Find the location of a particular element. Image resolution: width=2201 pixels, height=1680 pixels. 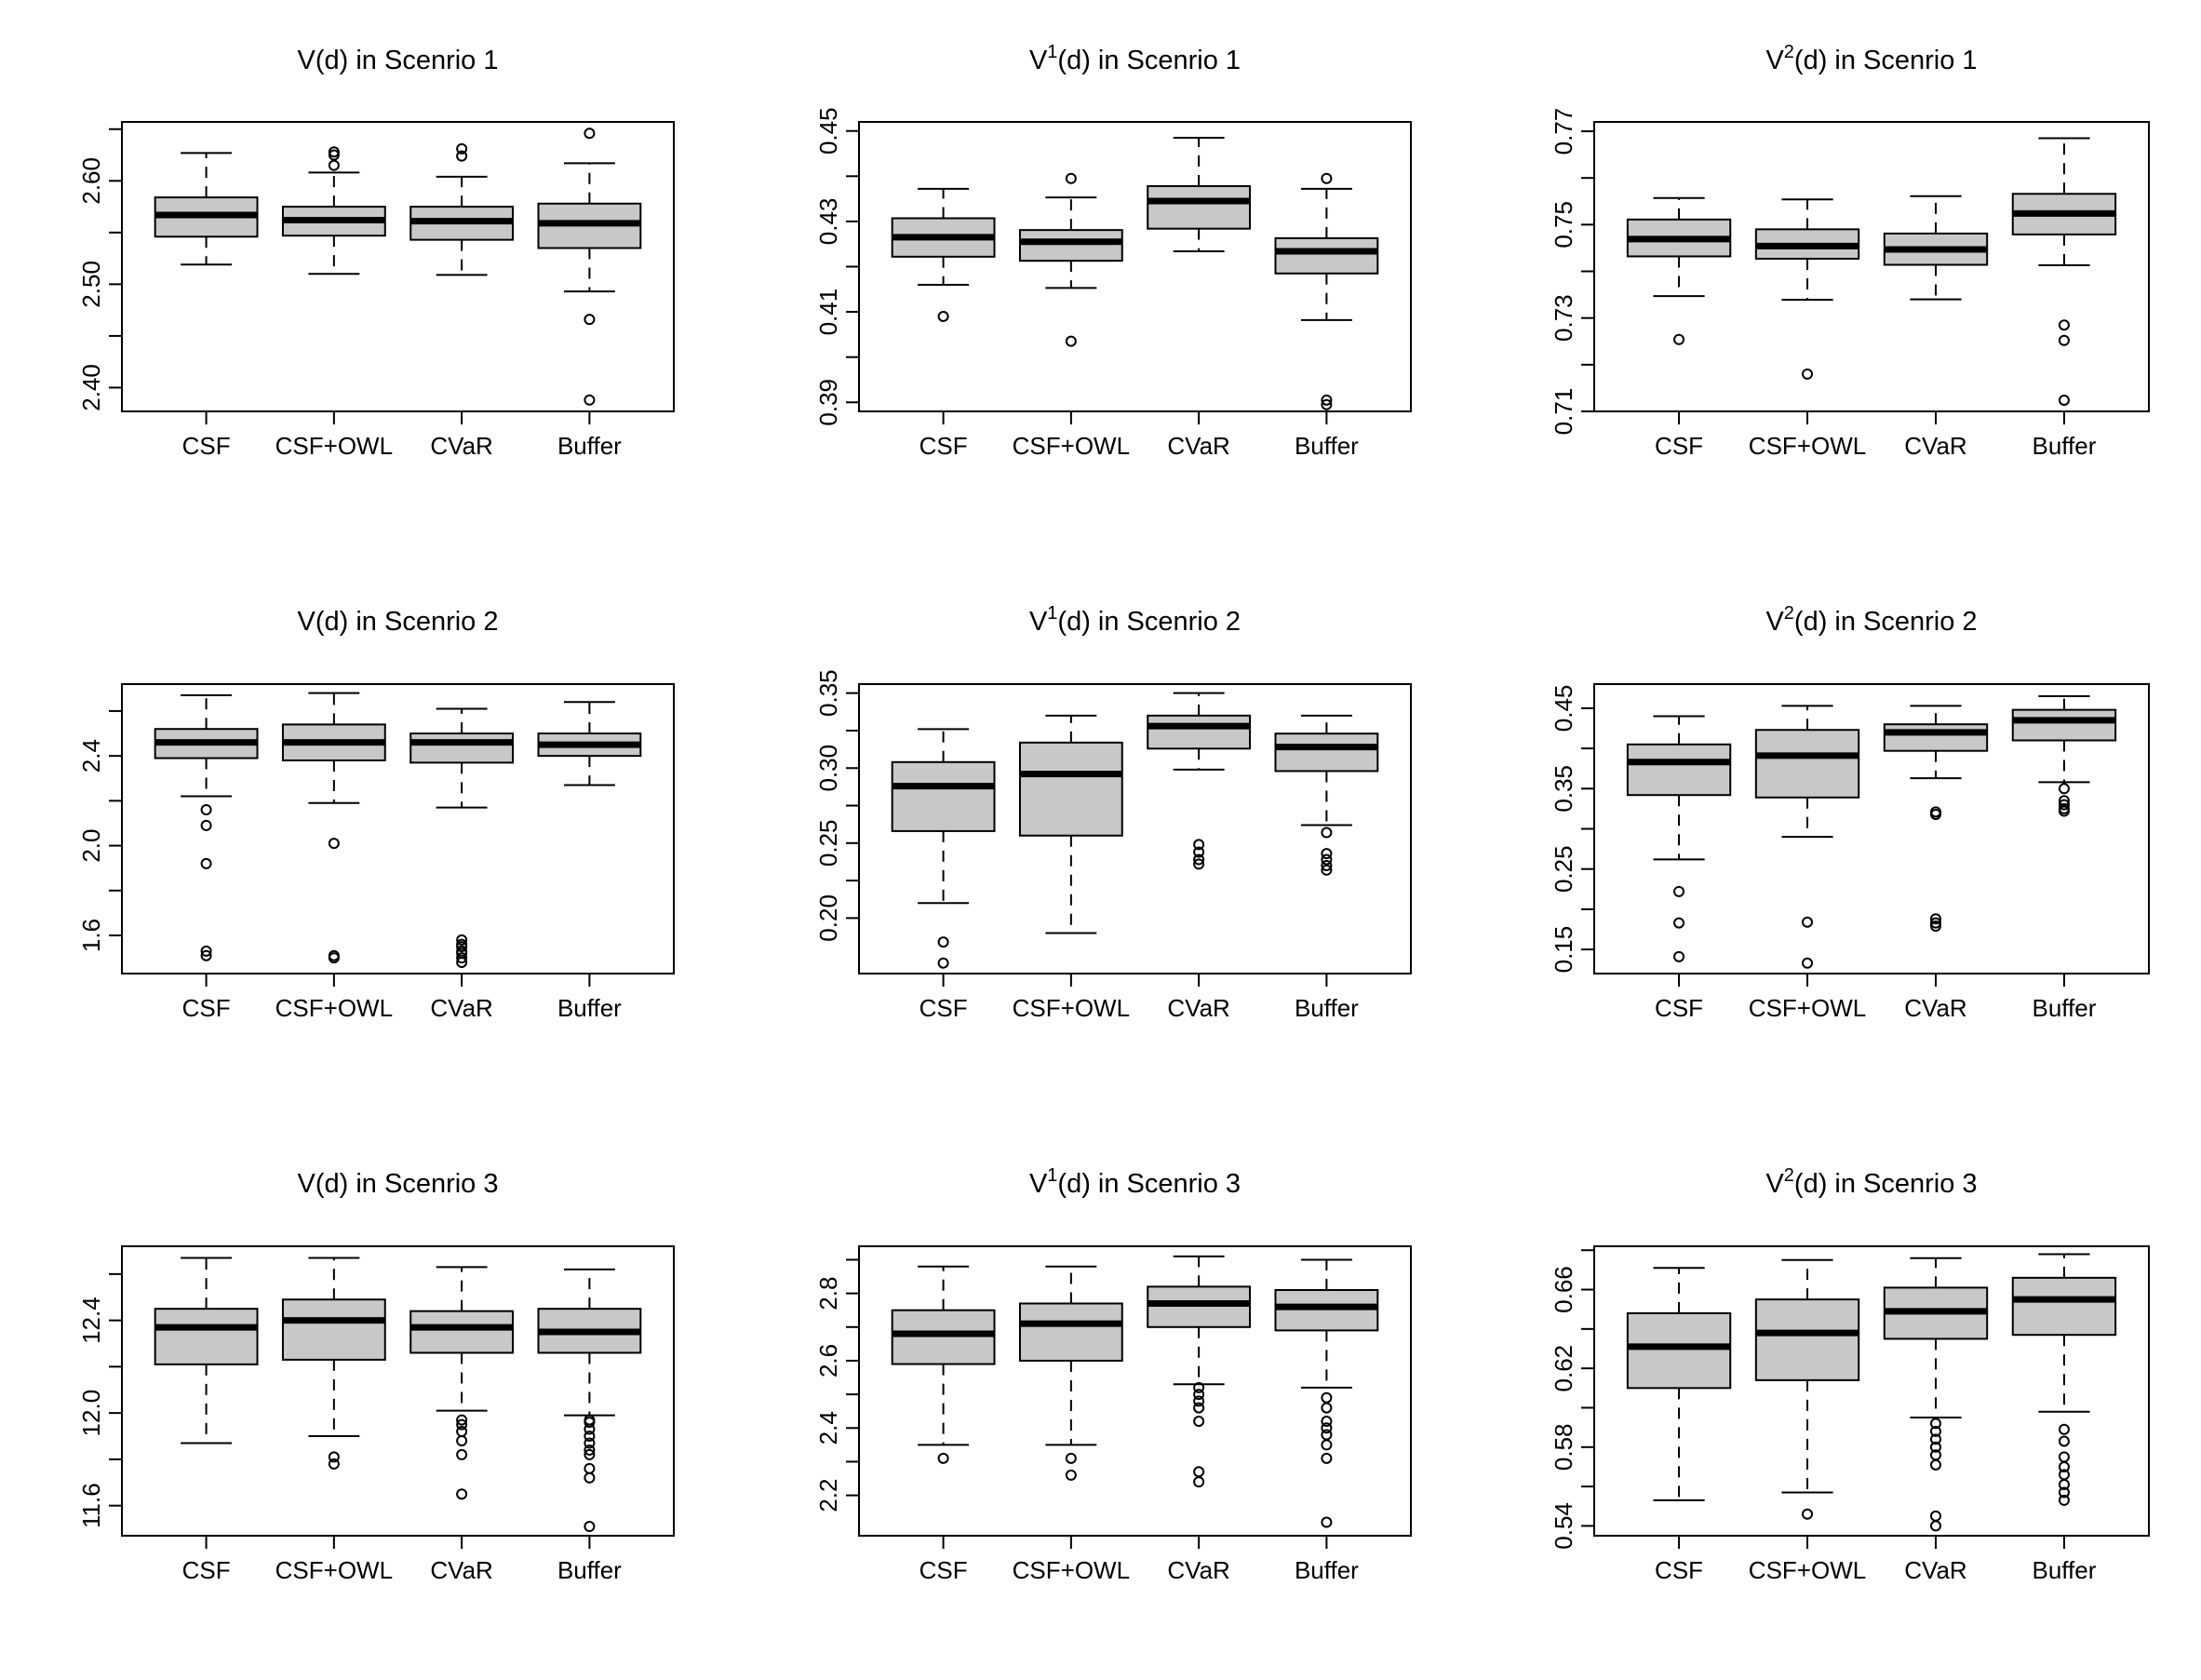

y-tick-label: 12.0 is located at coordinates (91, 1413).